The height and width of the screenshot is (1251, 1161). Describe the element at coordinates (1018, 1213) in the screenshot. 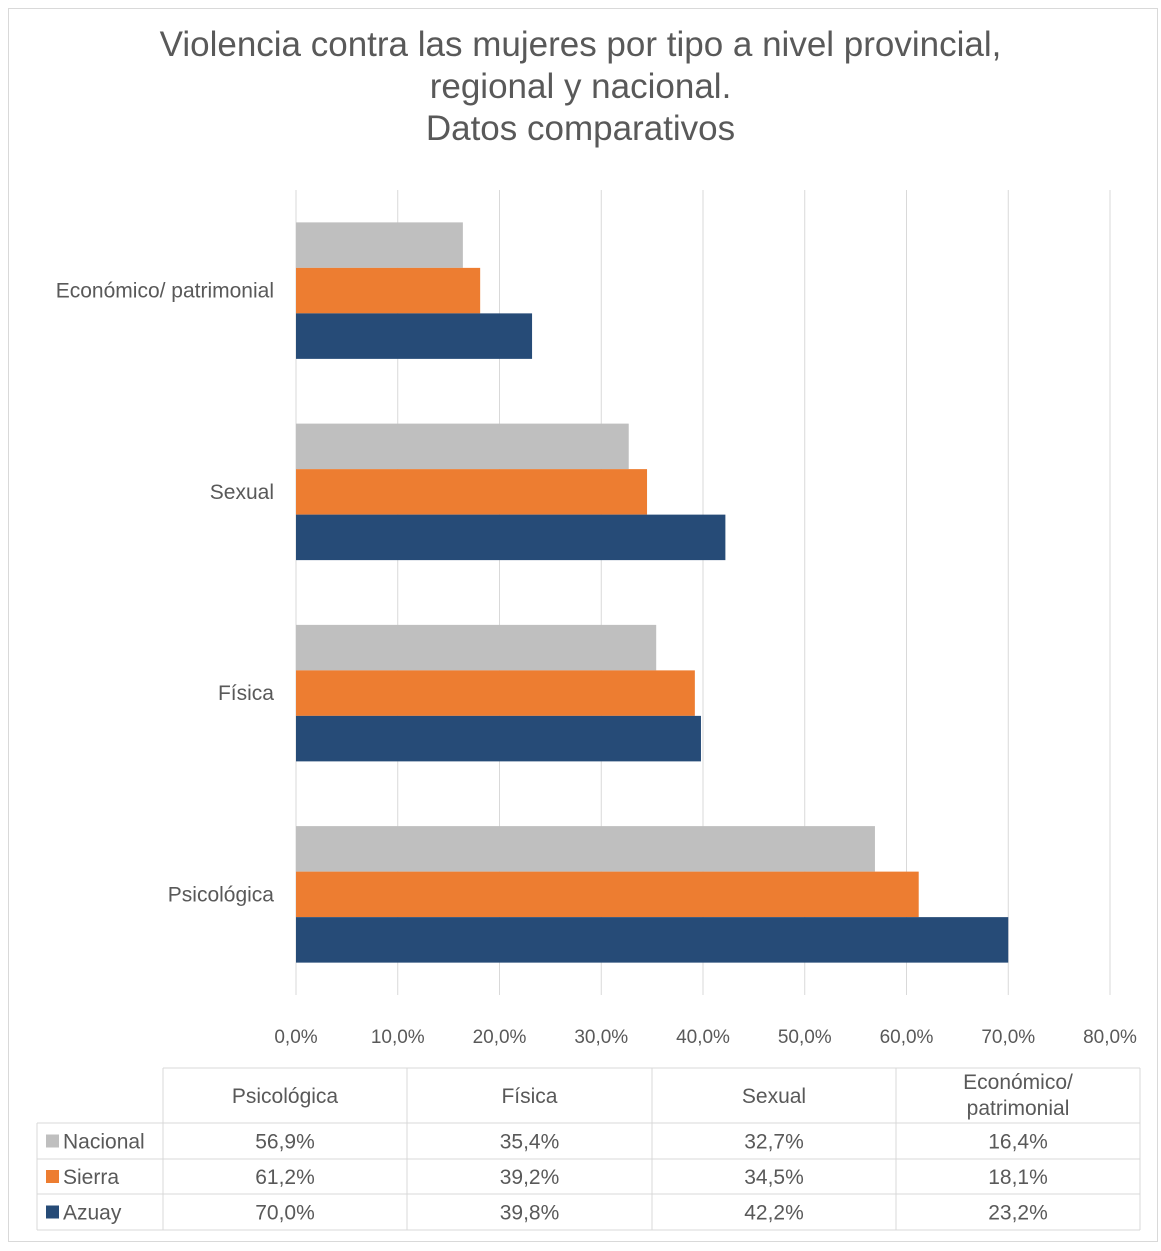

I see `table-cell-value: 23,2%` at that location.